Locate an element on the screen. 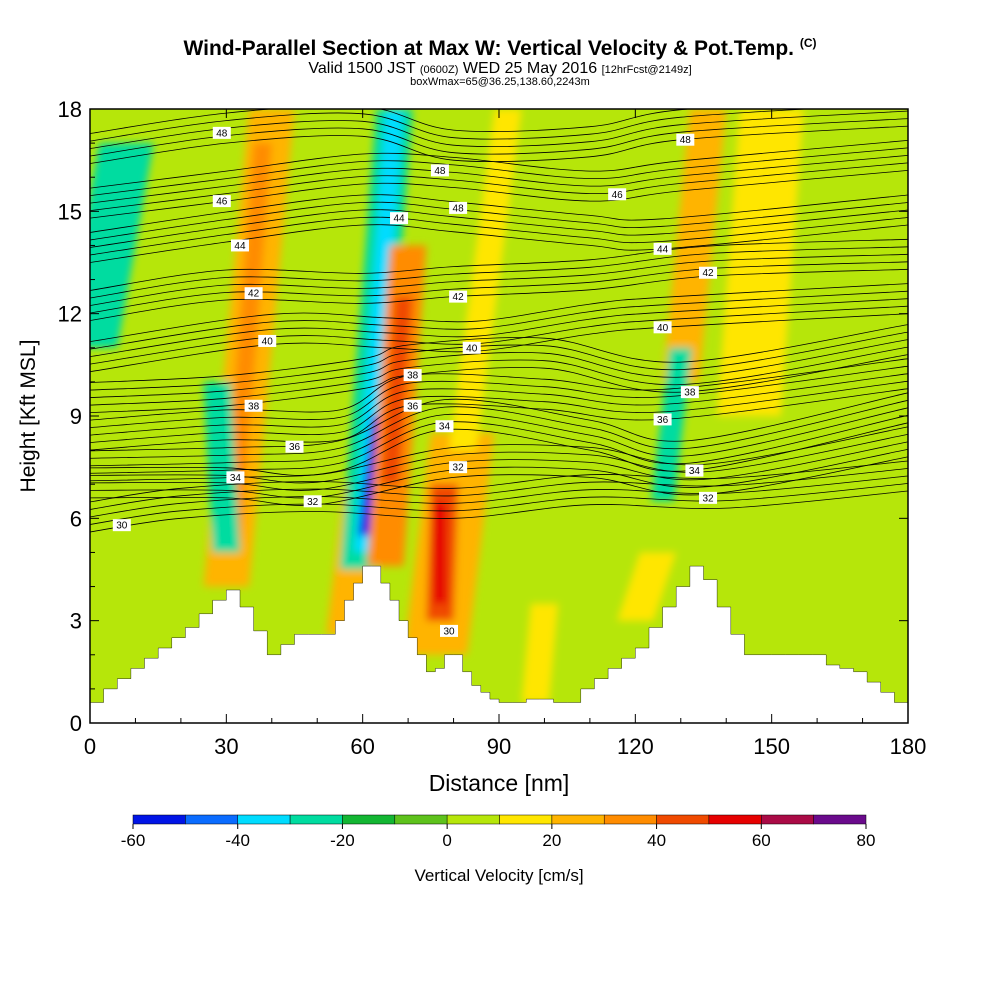 The height and width of the screenshot is (1000, 1000). x-tick-label: 120 is located at coordinates (635, 746).